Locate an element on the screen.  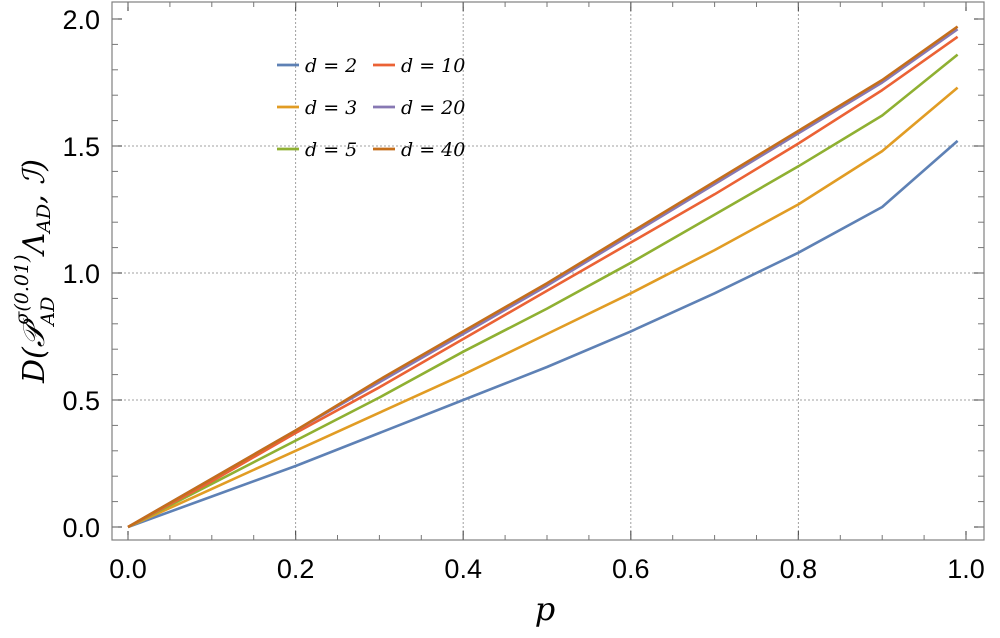
y-axis-label: D(𝒫ADσ(0.01)ΛAD, ℐ) is located at coordinates (35, 271).